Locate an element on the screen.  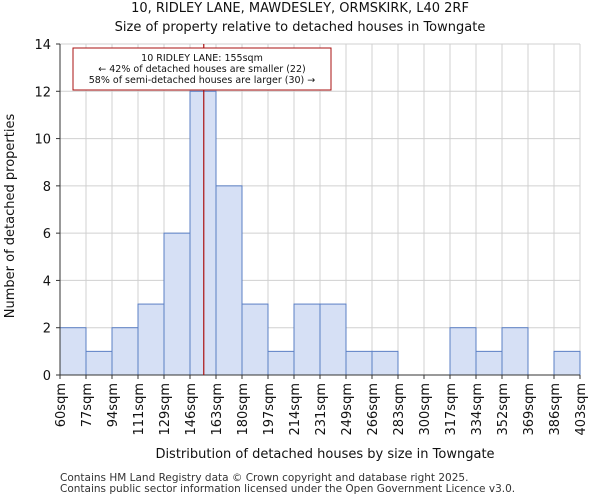
x-tick-label: 77sqm is located at coordinates (87, 405).